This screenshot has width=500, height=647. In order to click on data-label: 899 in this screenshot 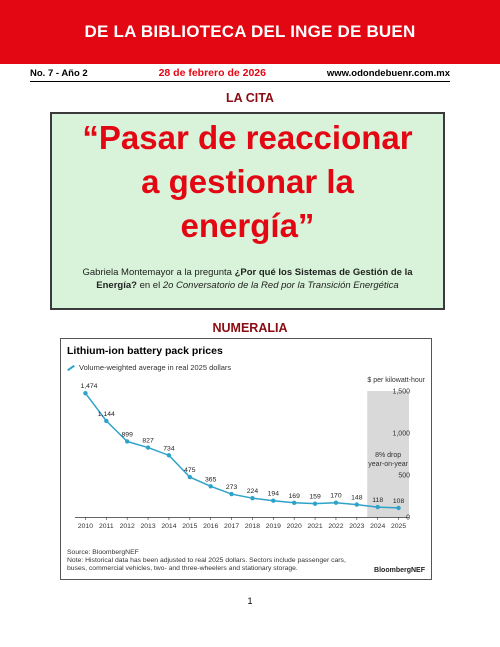, I will do `click(128, 434)`.